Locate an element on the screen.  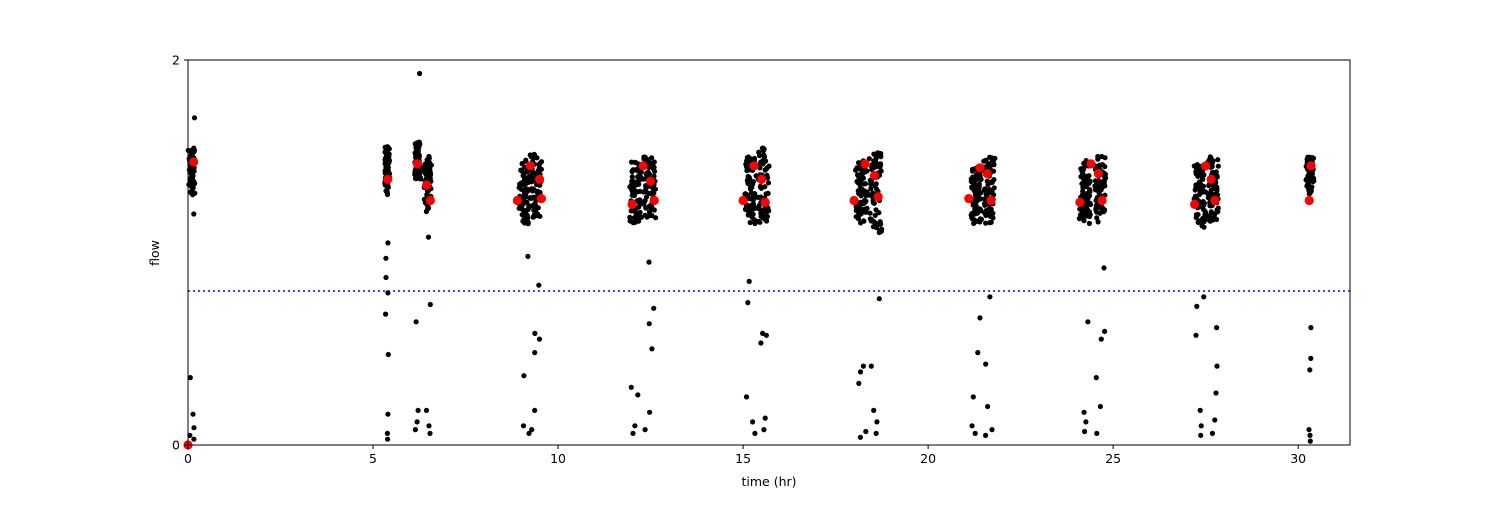
x-tick-label: 10 is located at coordinates (558, 458).